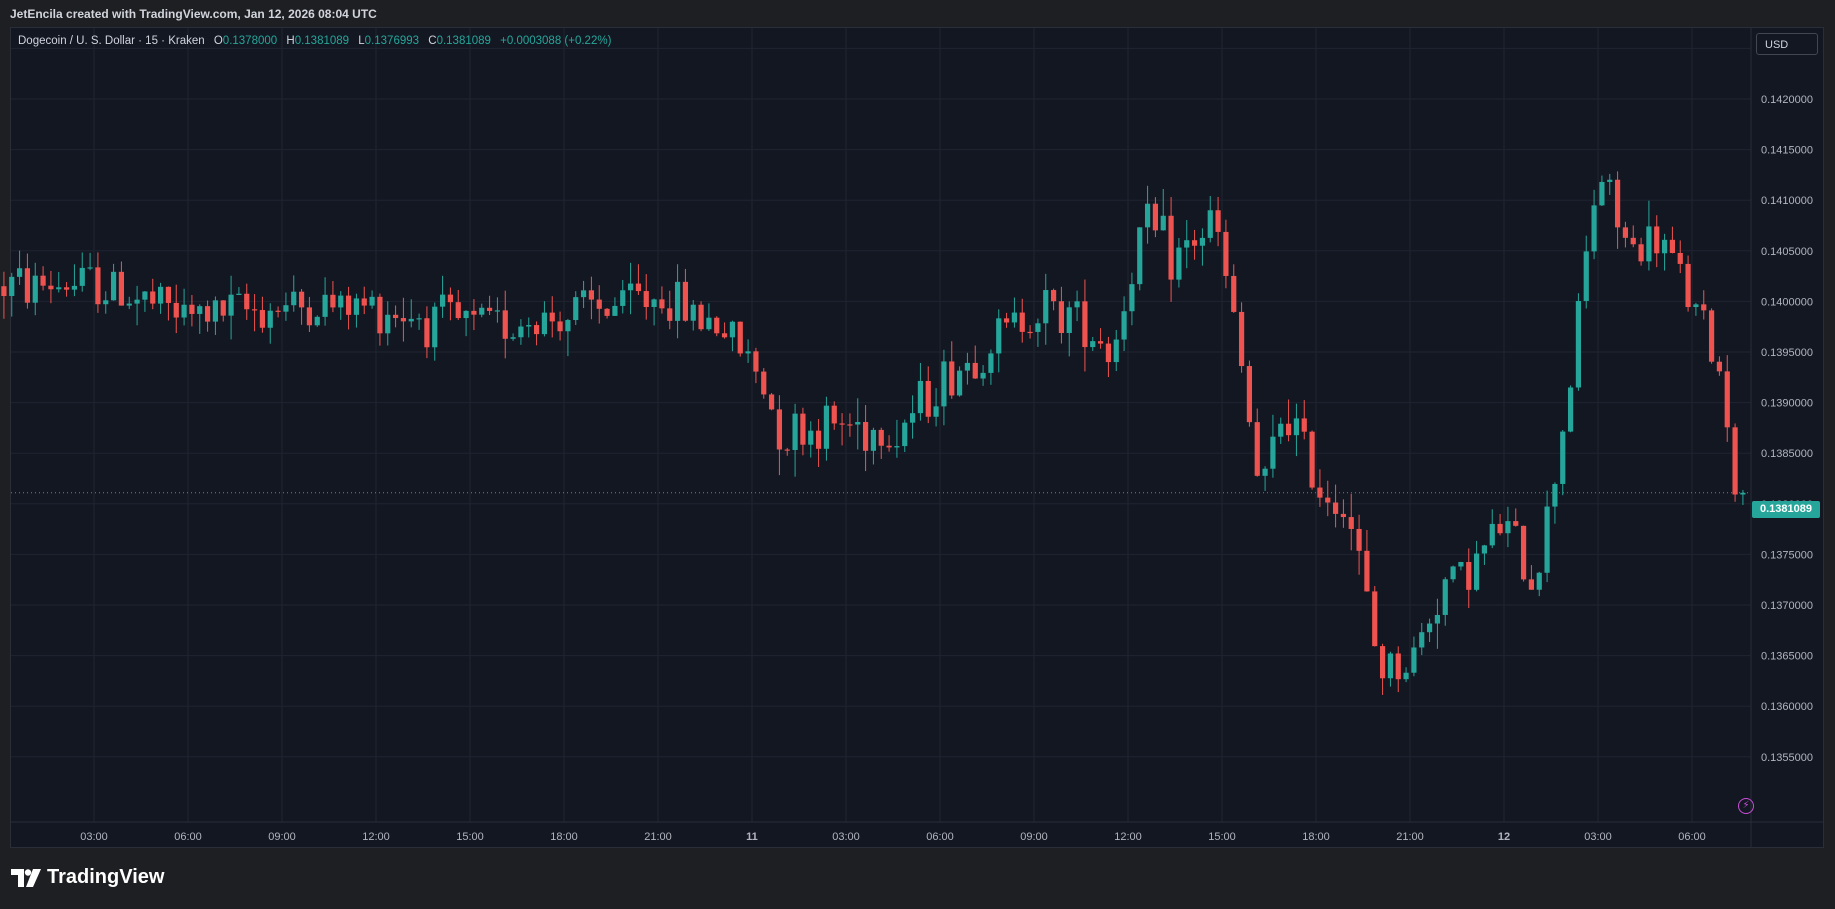 The image size is (1835, 909). Describe the element at coordinates (1746, 806) in the screenshot. I see `lightning-icon: ⚡` at that location.